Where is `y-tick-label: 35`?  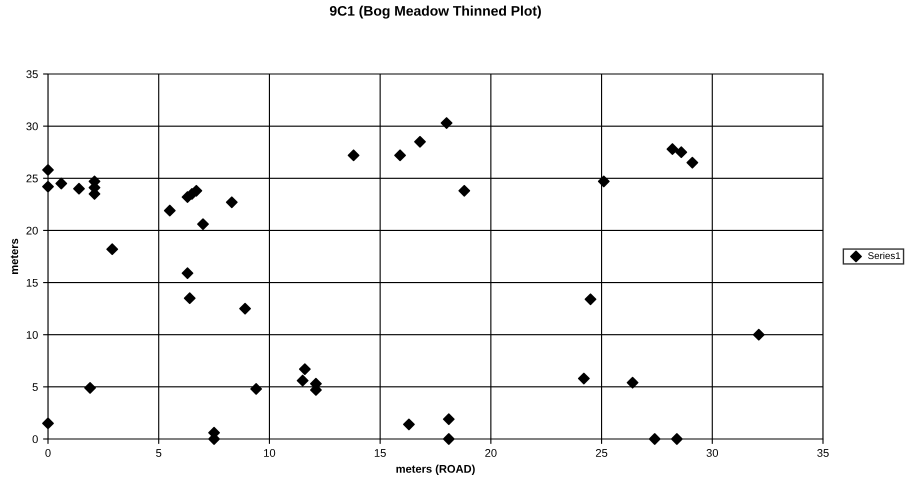 y-tick-label: 35 is located at coordinates (32, 74).